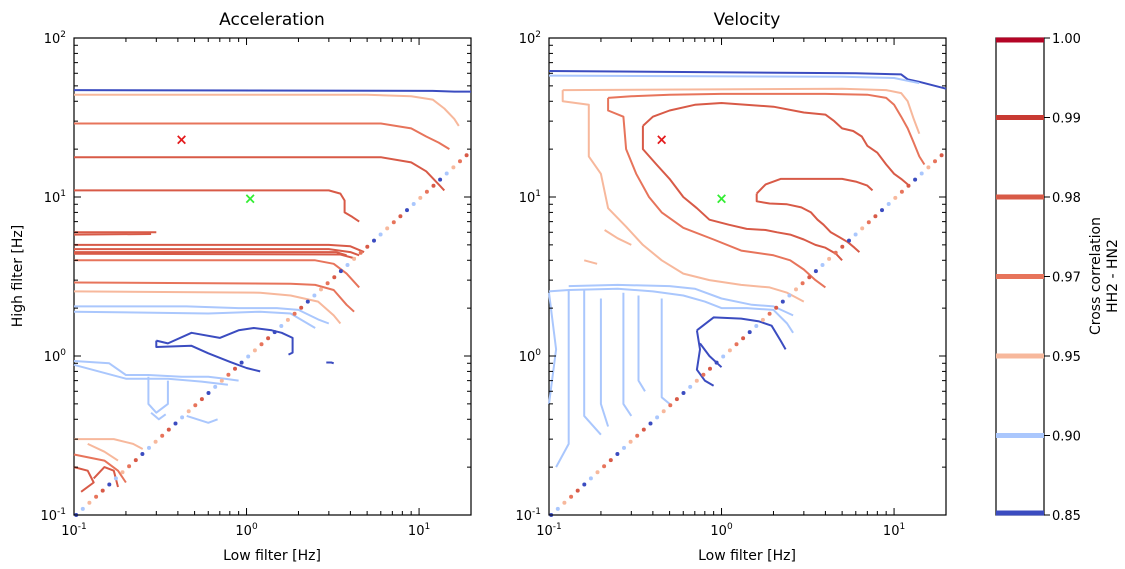 The width and height of the screenshot is (1125, 569). Describe the element at coordinates (528, 515) in the screenshot. I see `y-tick-label: 10⁻¹` at that location.